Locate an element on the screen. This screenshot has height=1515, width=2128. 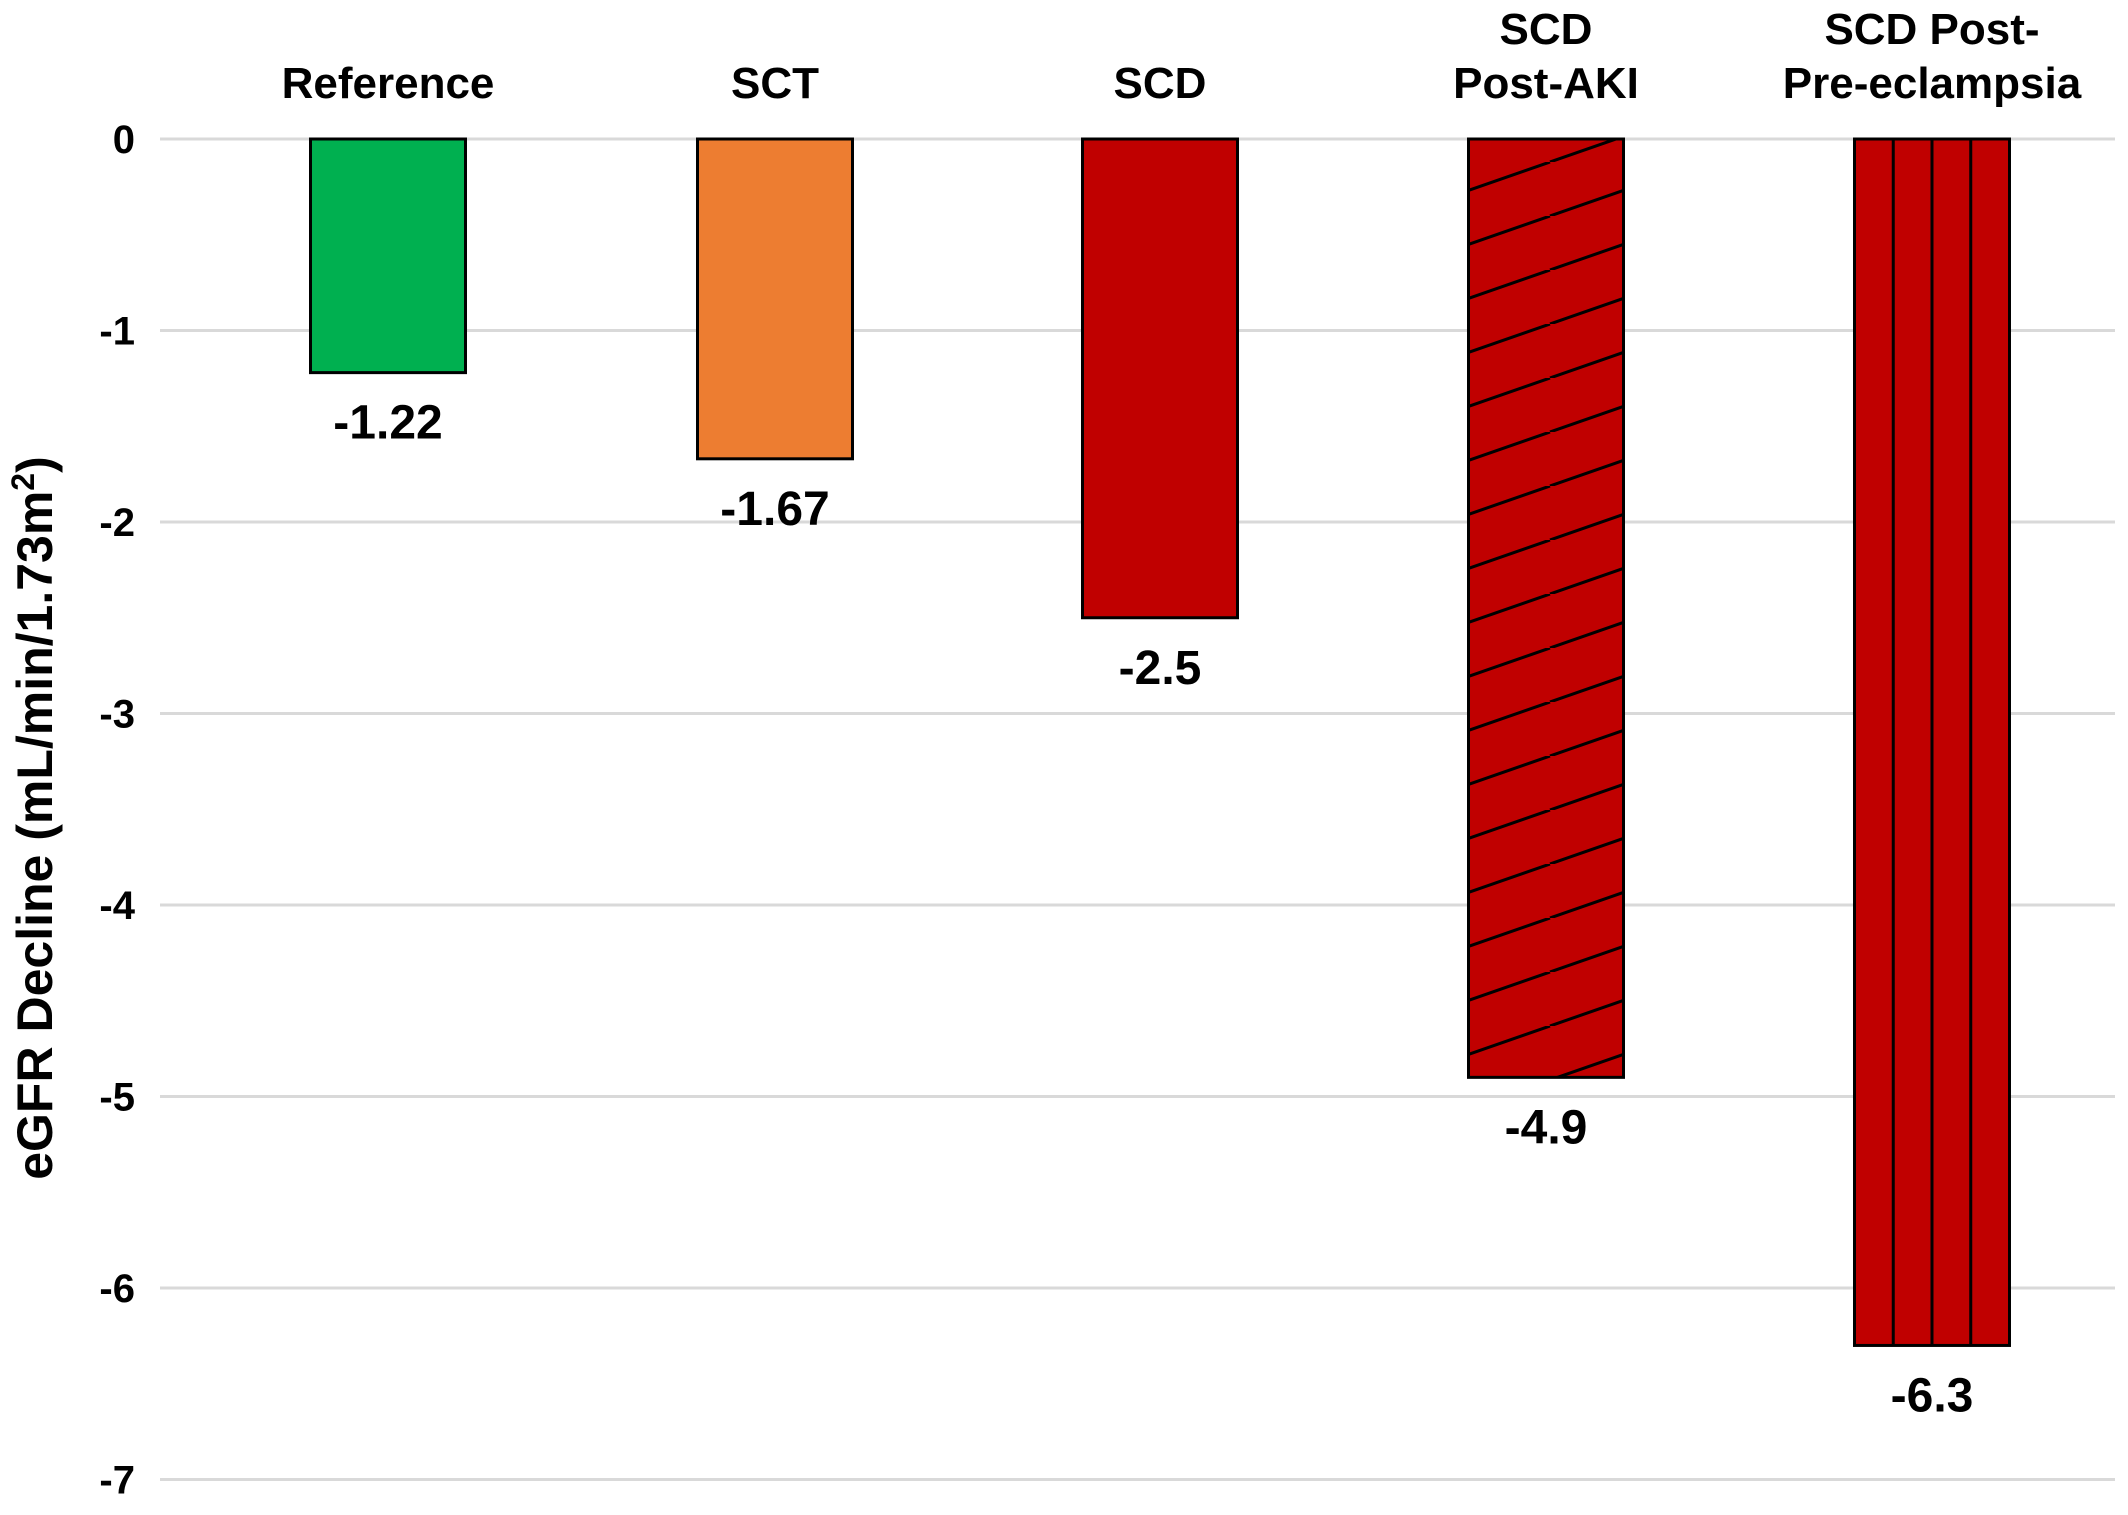
y-axis-title: eGFR Decline (mL/min/1.73m2) is located at coordinates (34, 818).